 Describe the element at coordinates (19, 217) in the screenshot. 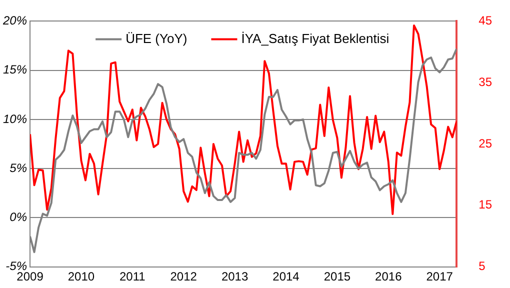

I see `y-tick-label: 0%` at that location.